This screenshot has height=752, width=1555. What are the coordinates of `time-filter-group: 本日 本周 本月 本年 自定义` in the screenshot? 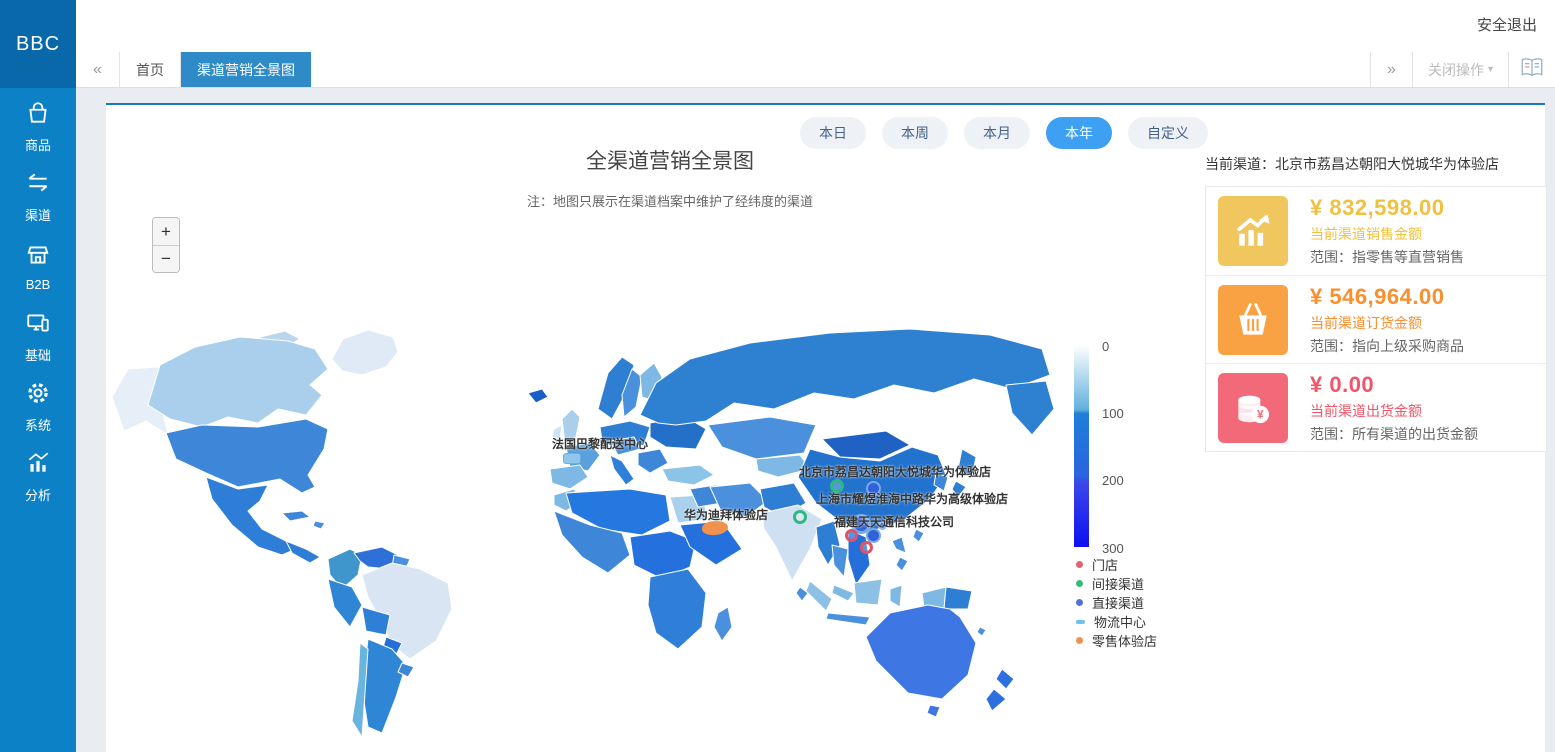 It's located at (1004, 133).